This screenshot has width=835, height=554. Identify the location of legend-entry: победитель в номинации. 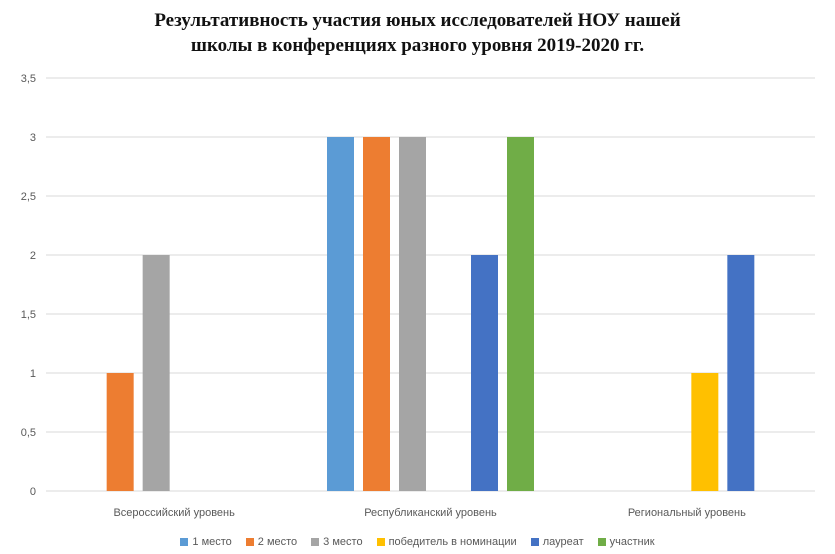
(446, 542).